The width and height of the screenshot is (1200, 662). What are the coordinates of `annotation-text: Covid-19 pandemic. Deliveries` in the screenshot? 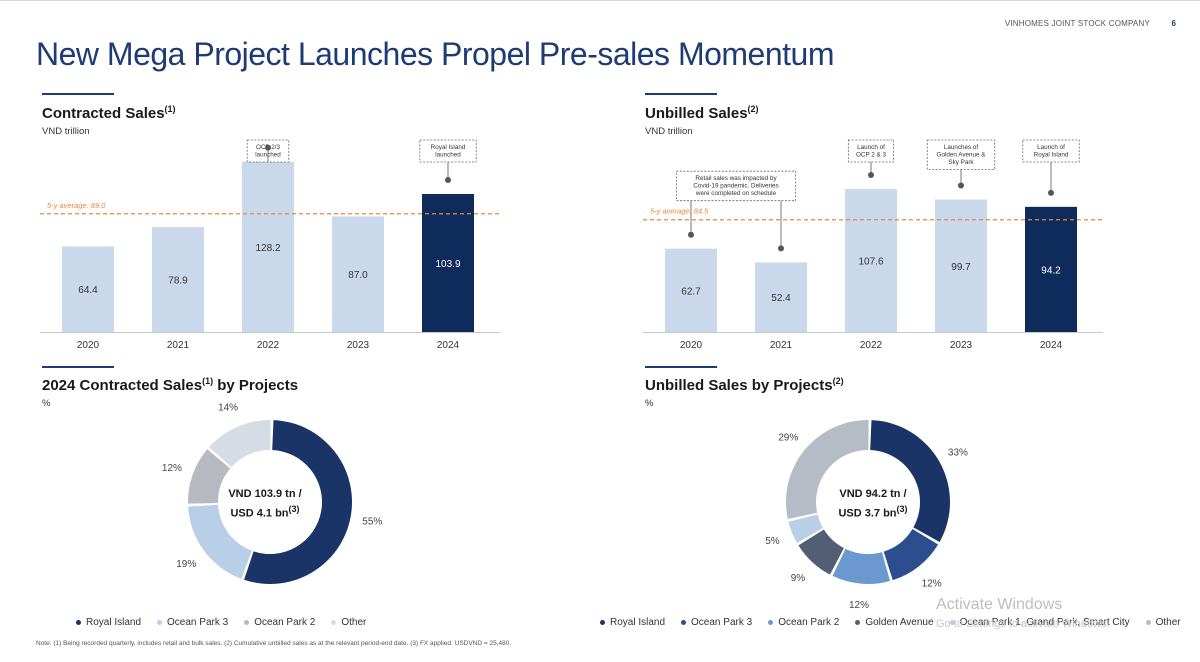 It's located at (735, 186).